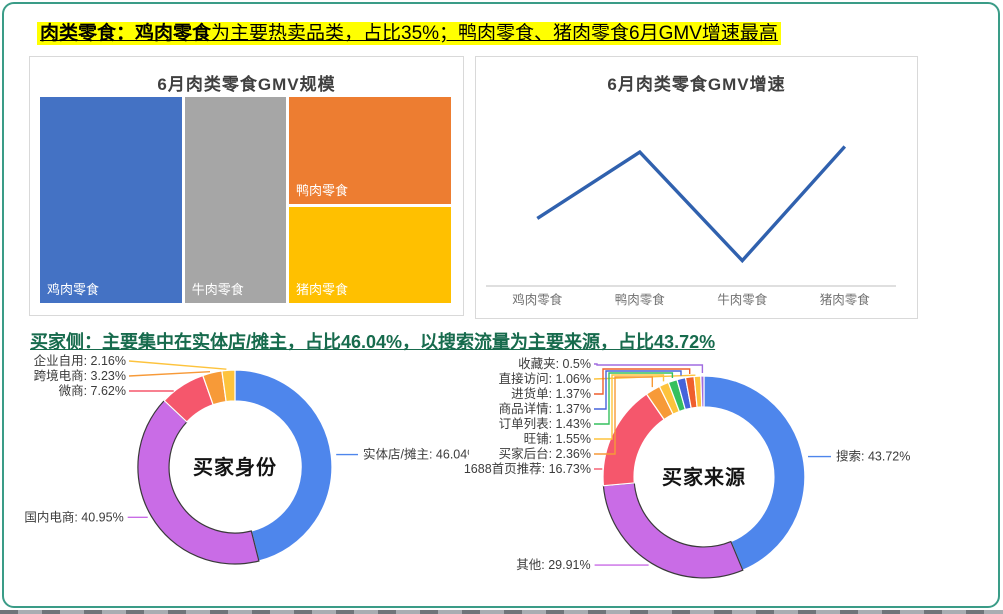 The width and height of the screenshot is (1003, 614). What do you see at coordinates (742, 299) in the screenshot?
I see `x-axis-label: 牛肉零食` at bounding box center [742, 299].